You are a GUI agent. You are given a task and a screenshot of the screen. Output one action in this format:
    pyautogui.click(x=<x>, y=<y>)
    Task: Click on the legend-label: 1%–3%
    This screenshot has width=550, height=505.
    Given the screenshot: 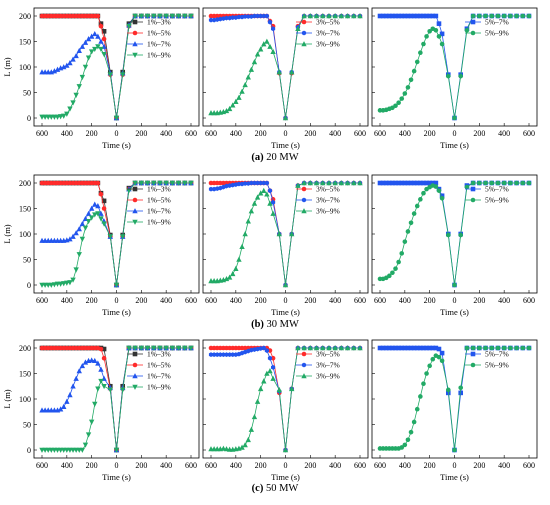 What is the action you would take?
    pyautogui.click(x=159, y=22)
    